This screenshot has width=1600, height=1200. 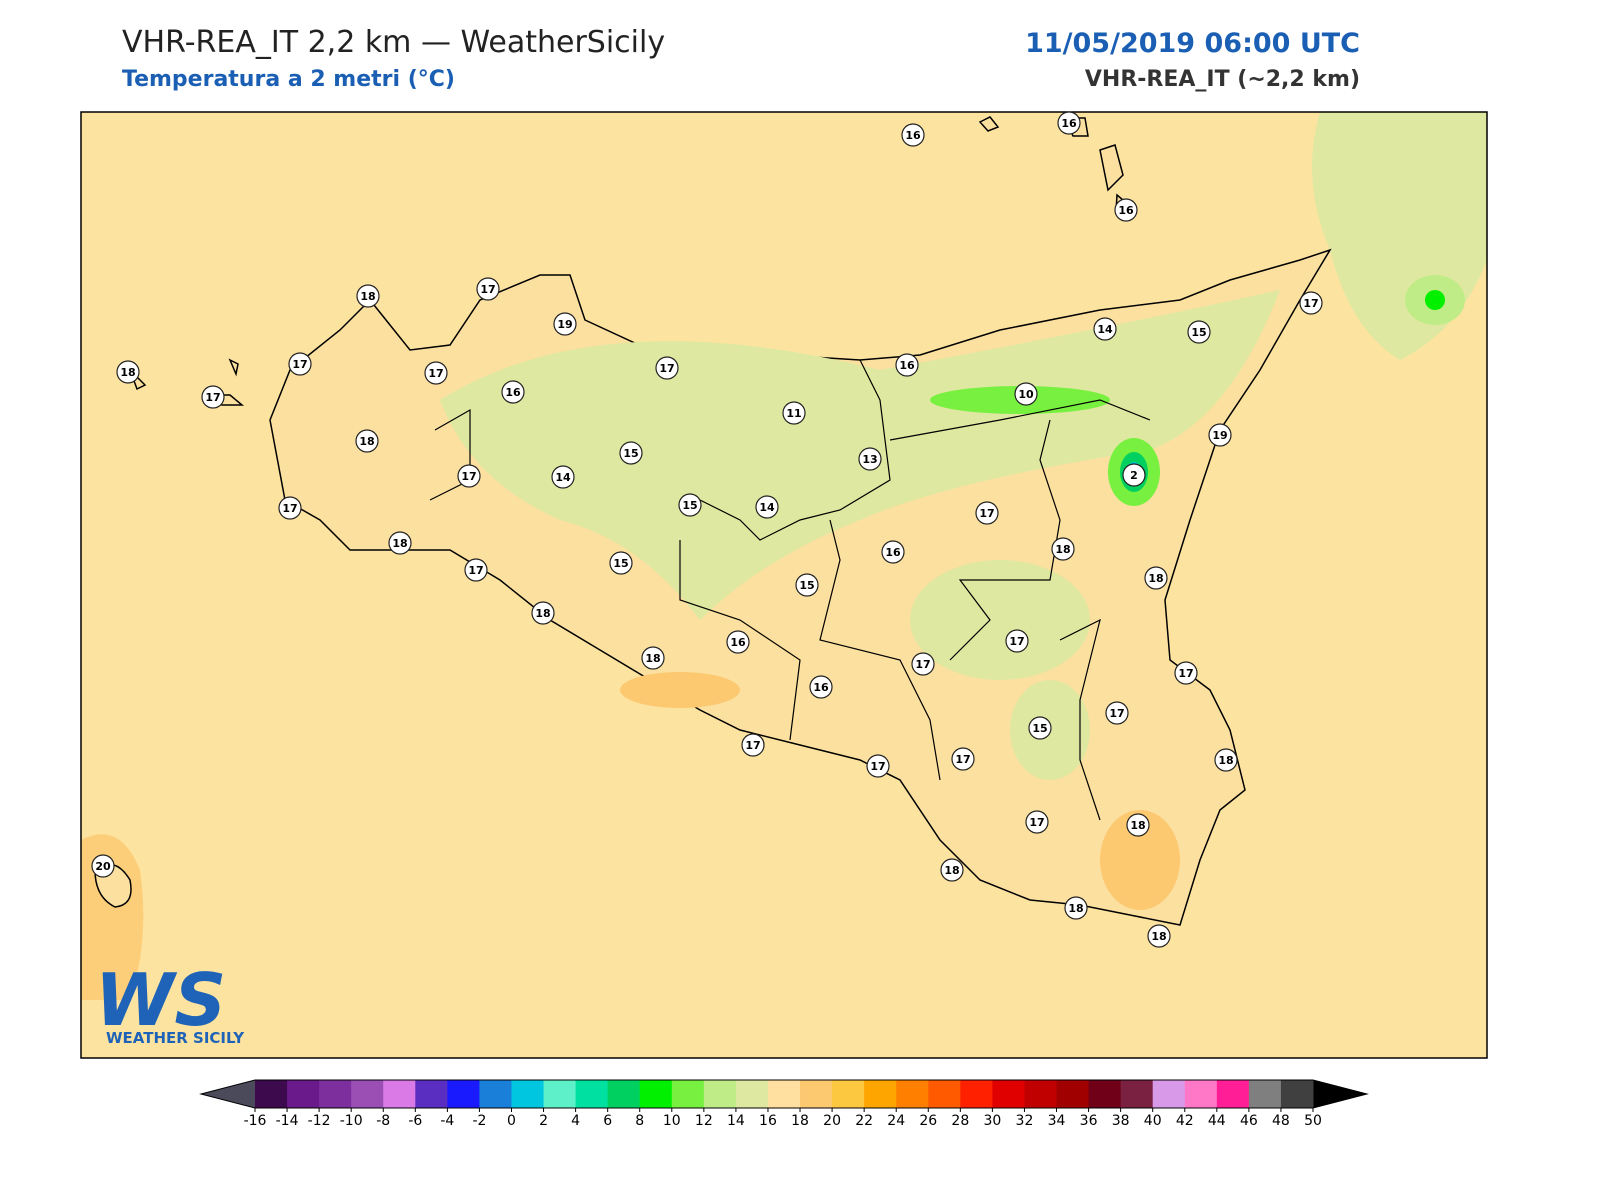 I want to click on station: 10, so click(x=1026, y=394).